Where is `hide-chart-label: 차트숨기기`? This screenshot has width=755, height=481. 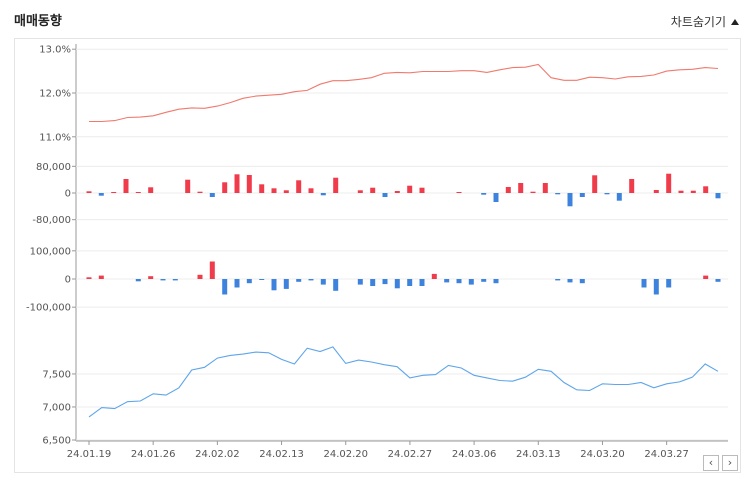 hide-chart-label: 차트숨기기 is located at coordinates (698, 22).